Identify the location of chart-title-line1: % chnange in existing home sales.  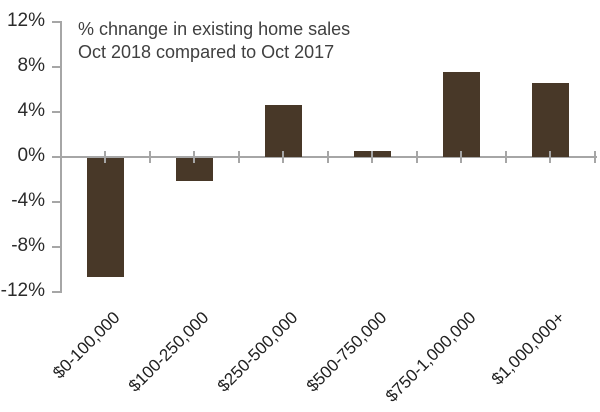
(214, 29).